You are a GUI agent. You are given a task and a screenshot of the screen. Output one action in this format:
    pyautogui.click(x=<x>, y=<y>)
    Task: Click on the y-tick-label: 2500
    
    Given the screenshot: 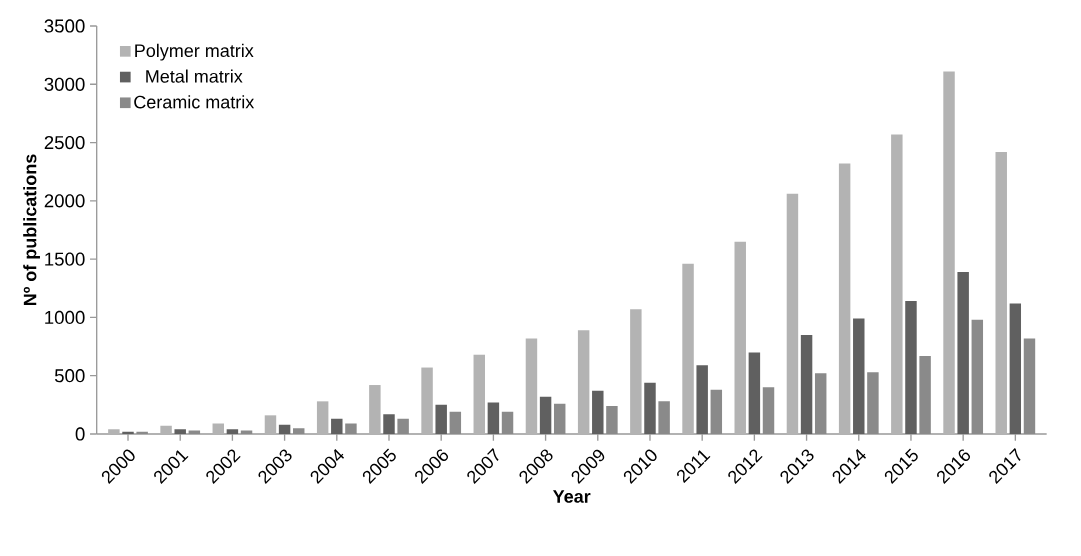 What is the action you would take?
    pyautogui.click(x=64, y=142)
    